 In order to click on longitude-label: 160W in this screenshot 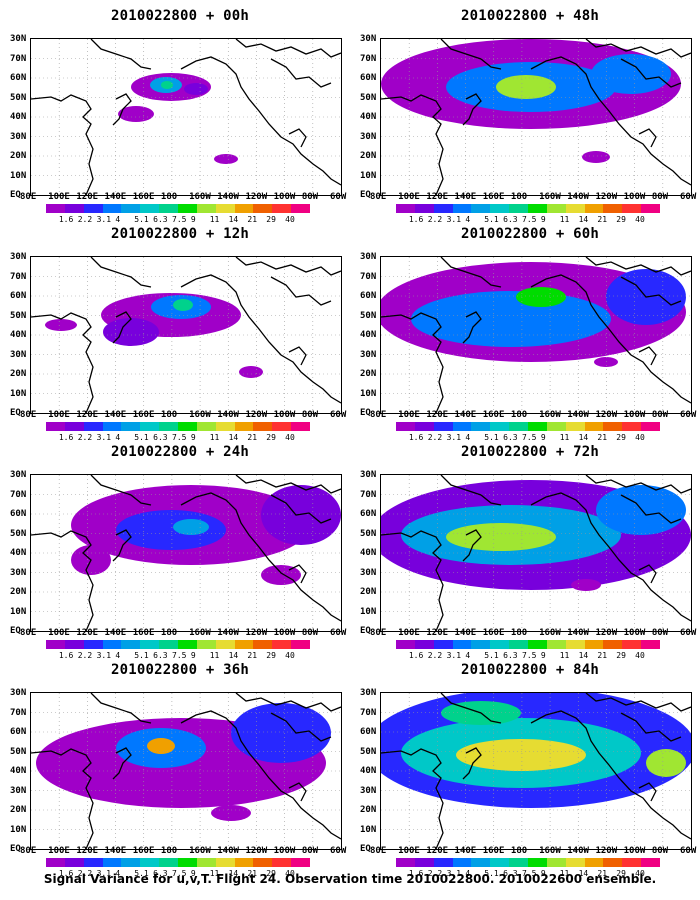, I will do `click(200, 415)`.